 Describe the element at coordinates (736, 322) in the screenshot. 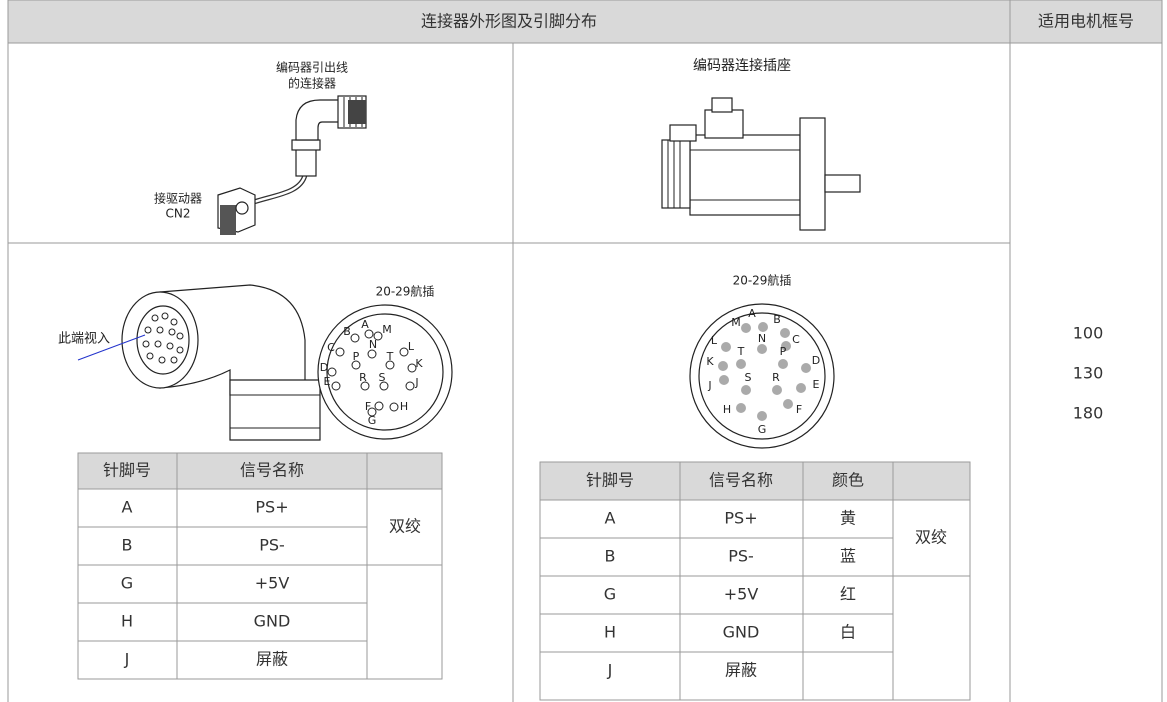

I see `pin-label: M` at that location.